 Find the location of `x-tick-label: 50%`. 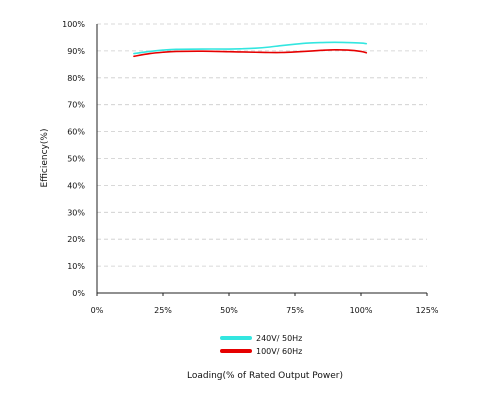

x-tick-label: 50% is located at coordinates (229, 310).